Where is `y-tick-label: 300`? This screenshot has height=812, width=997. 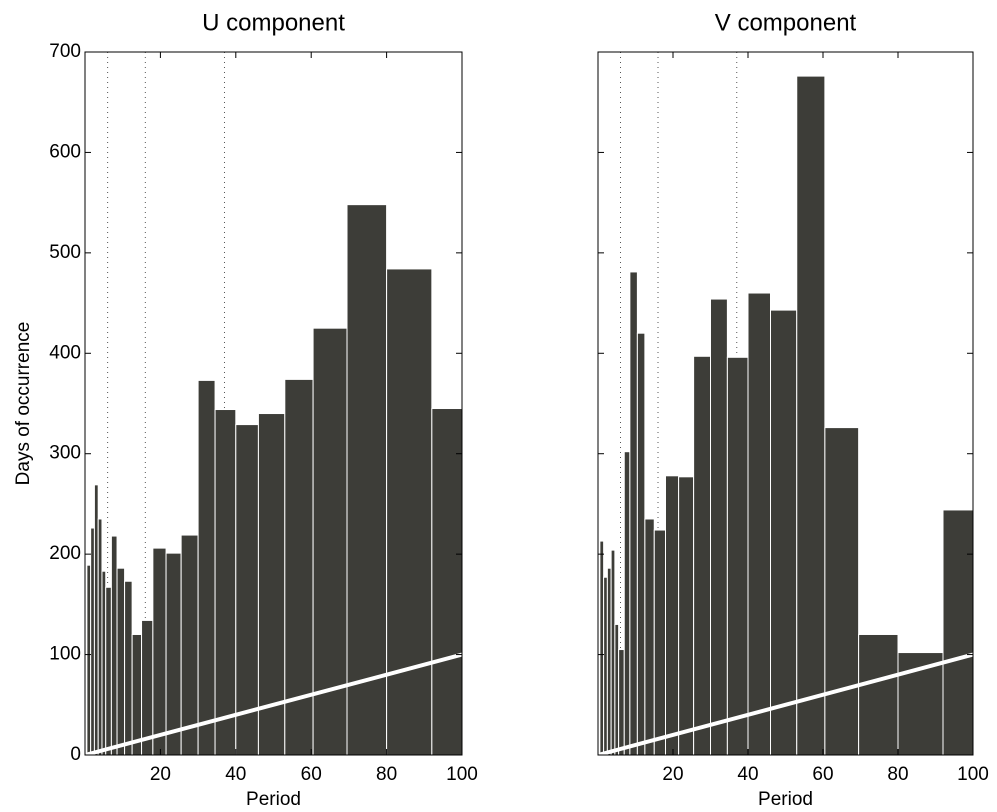
y-tick-label: 300 is located at coordinates (65, 453).